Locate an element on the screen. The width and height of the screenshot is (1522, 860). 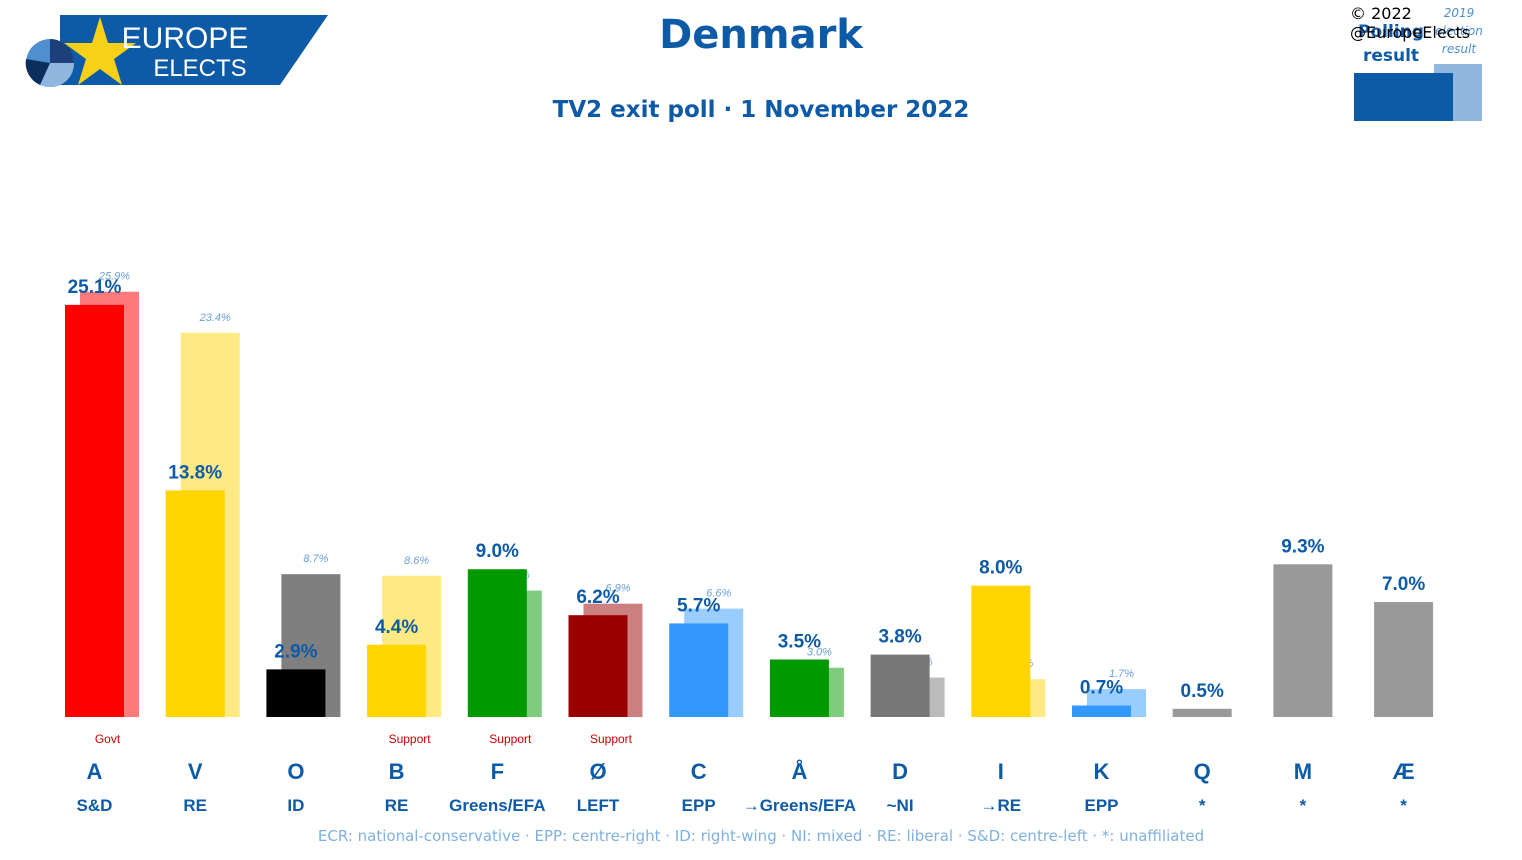
status-label-A: Govt is located at coordinates (108, 739).